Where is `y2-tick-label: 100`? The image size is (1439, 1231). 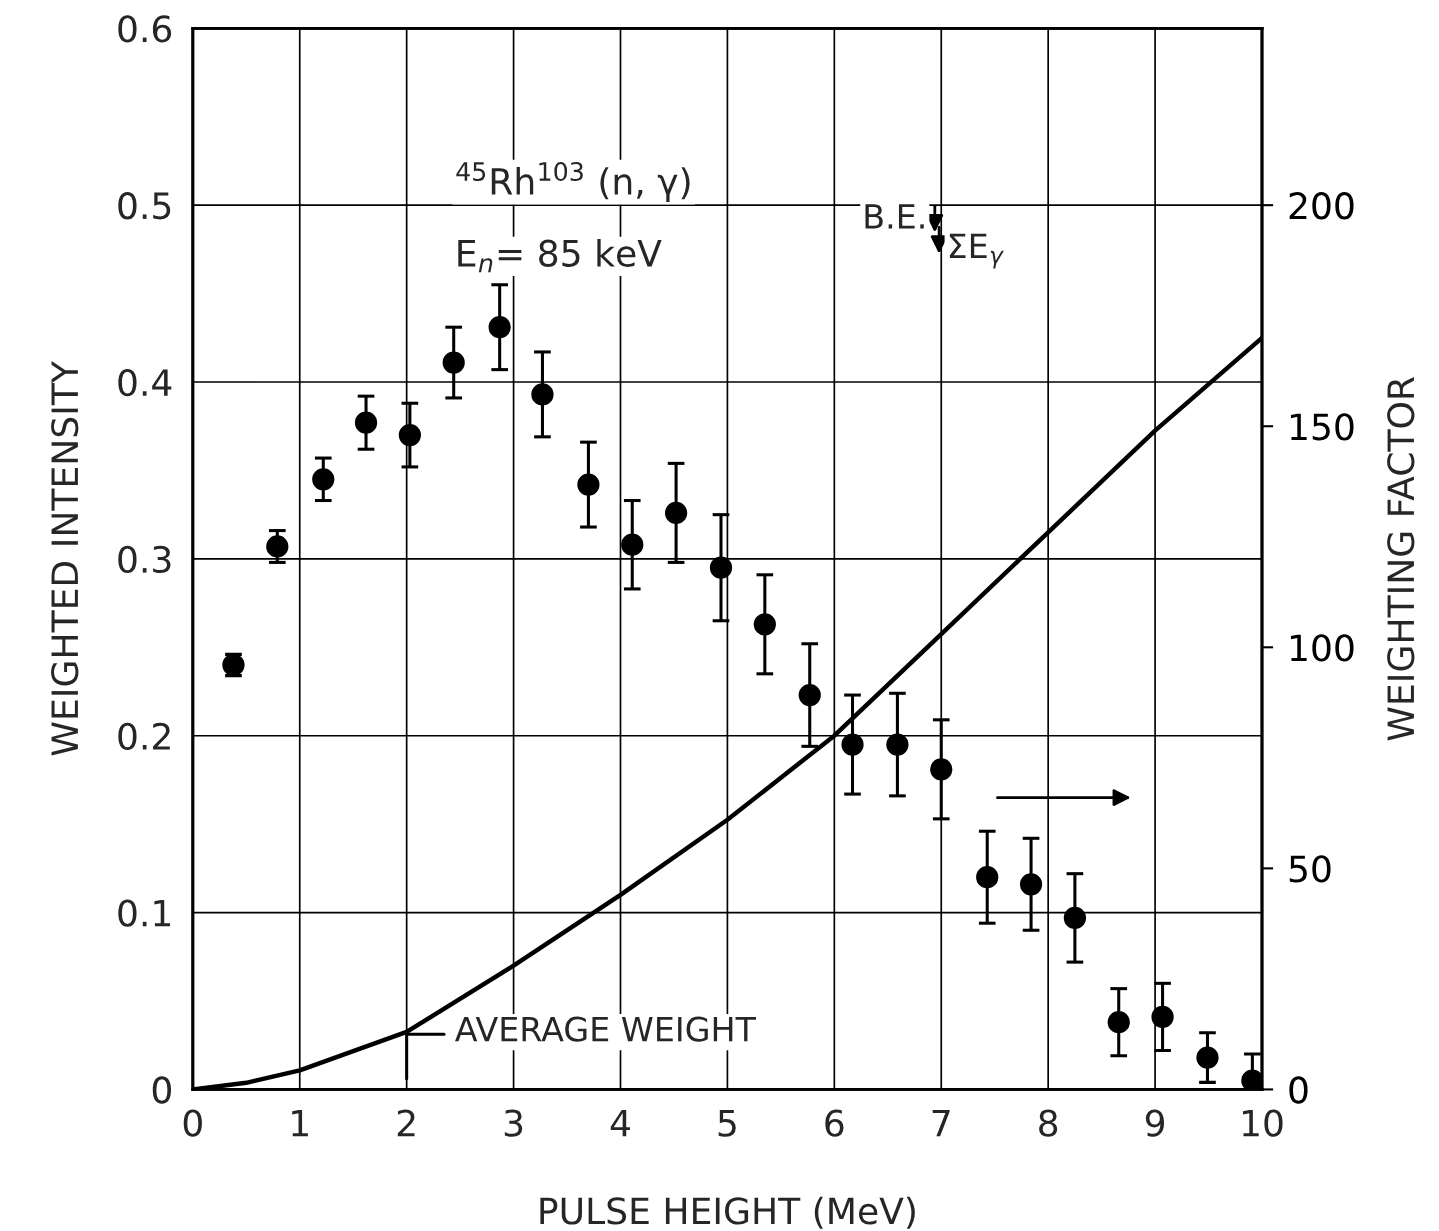
y2-tick-label: 100 is located at coordinates (1322, 648).